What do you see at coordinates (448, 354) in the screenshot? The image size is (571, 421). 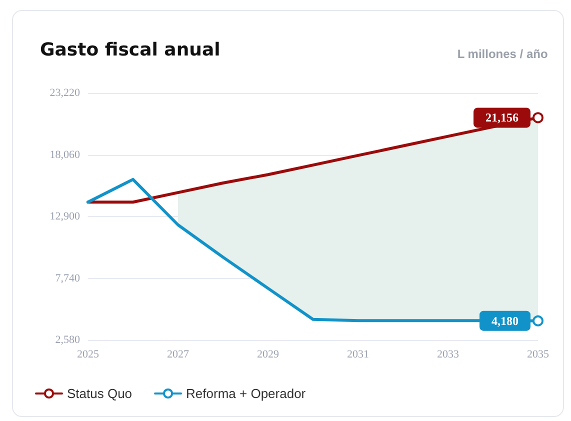 I see `x-tick-label: 2033` at bounding box center [448, 354].